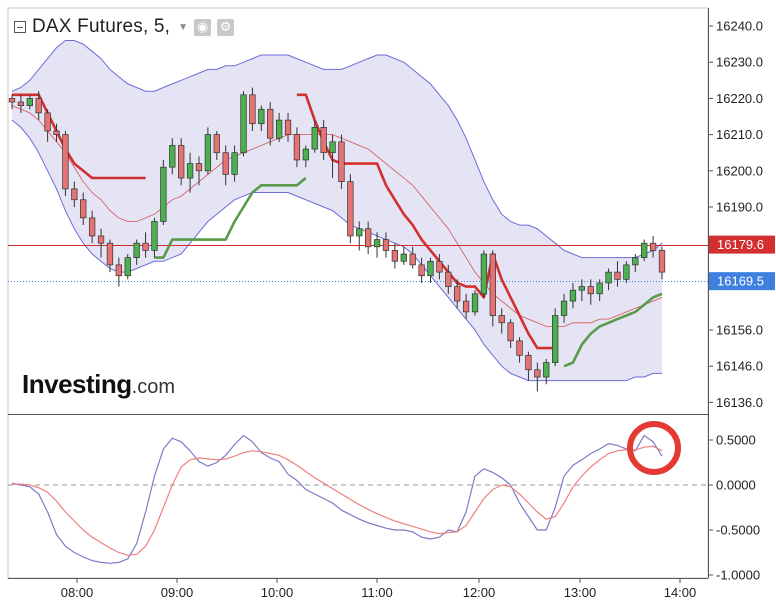 The height and width of the screenshot is (608, 776). Describe the element at coordinates (177, 592) in the screenshot. I see `time-tick-label: 09:00` at that location.